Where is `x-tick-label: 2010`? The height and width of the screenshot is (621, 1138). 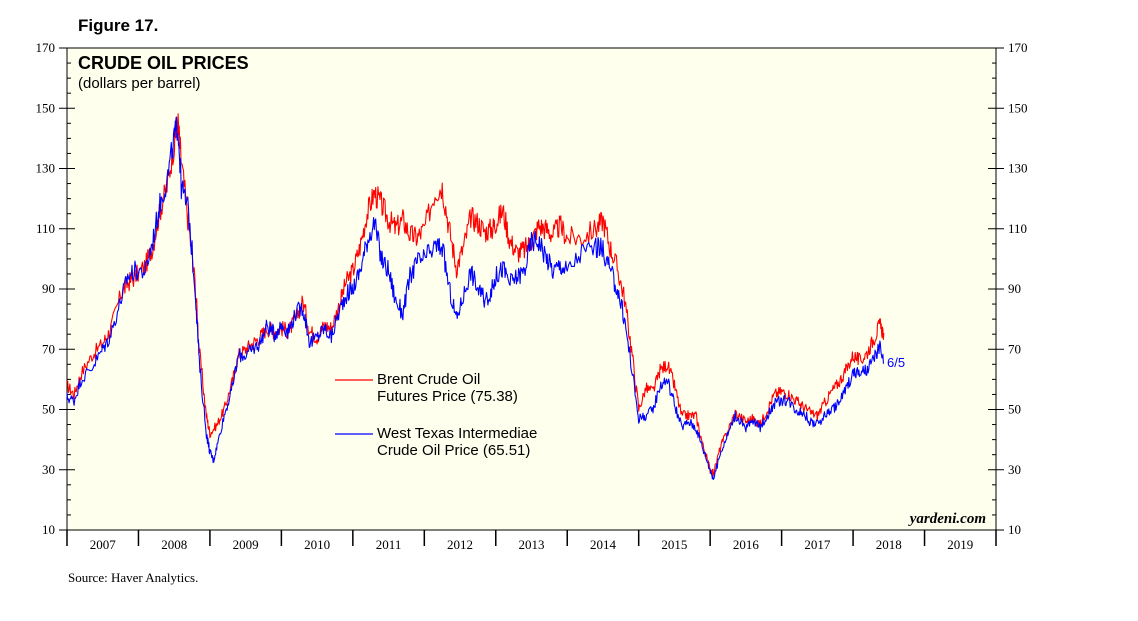
x-tick-label: 2010 is located at coordinates (317, 544).